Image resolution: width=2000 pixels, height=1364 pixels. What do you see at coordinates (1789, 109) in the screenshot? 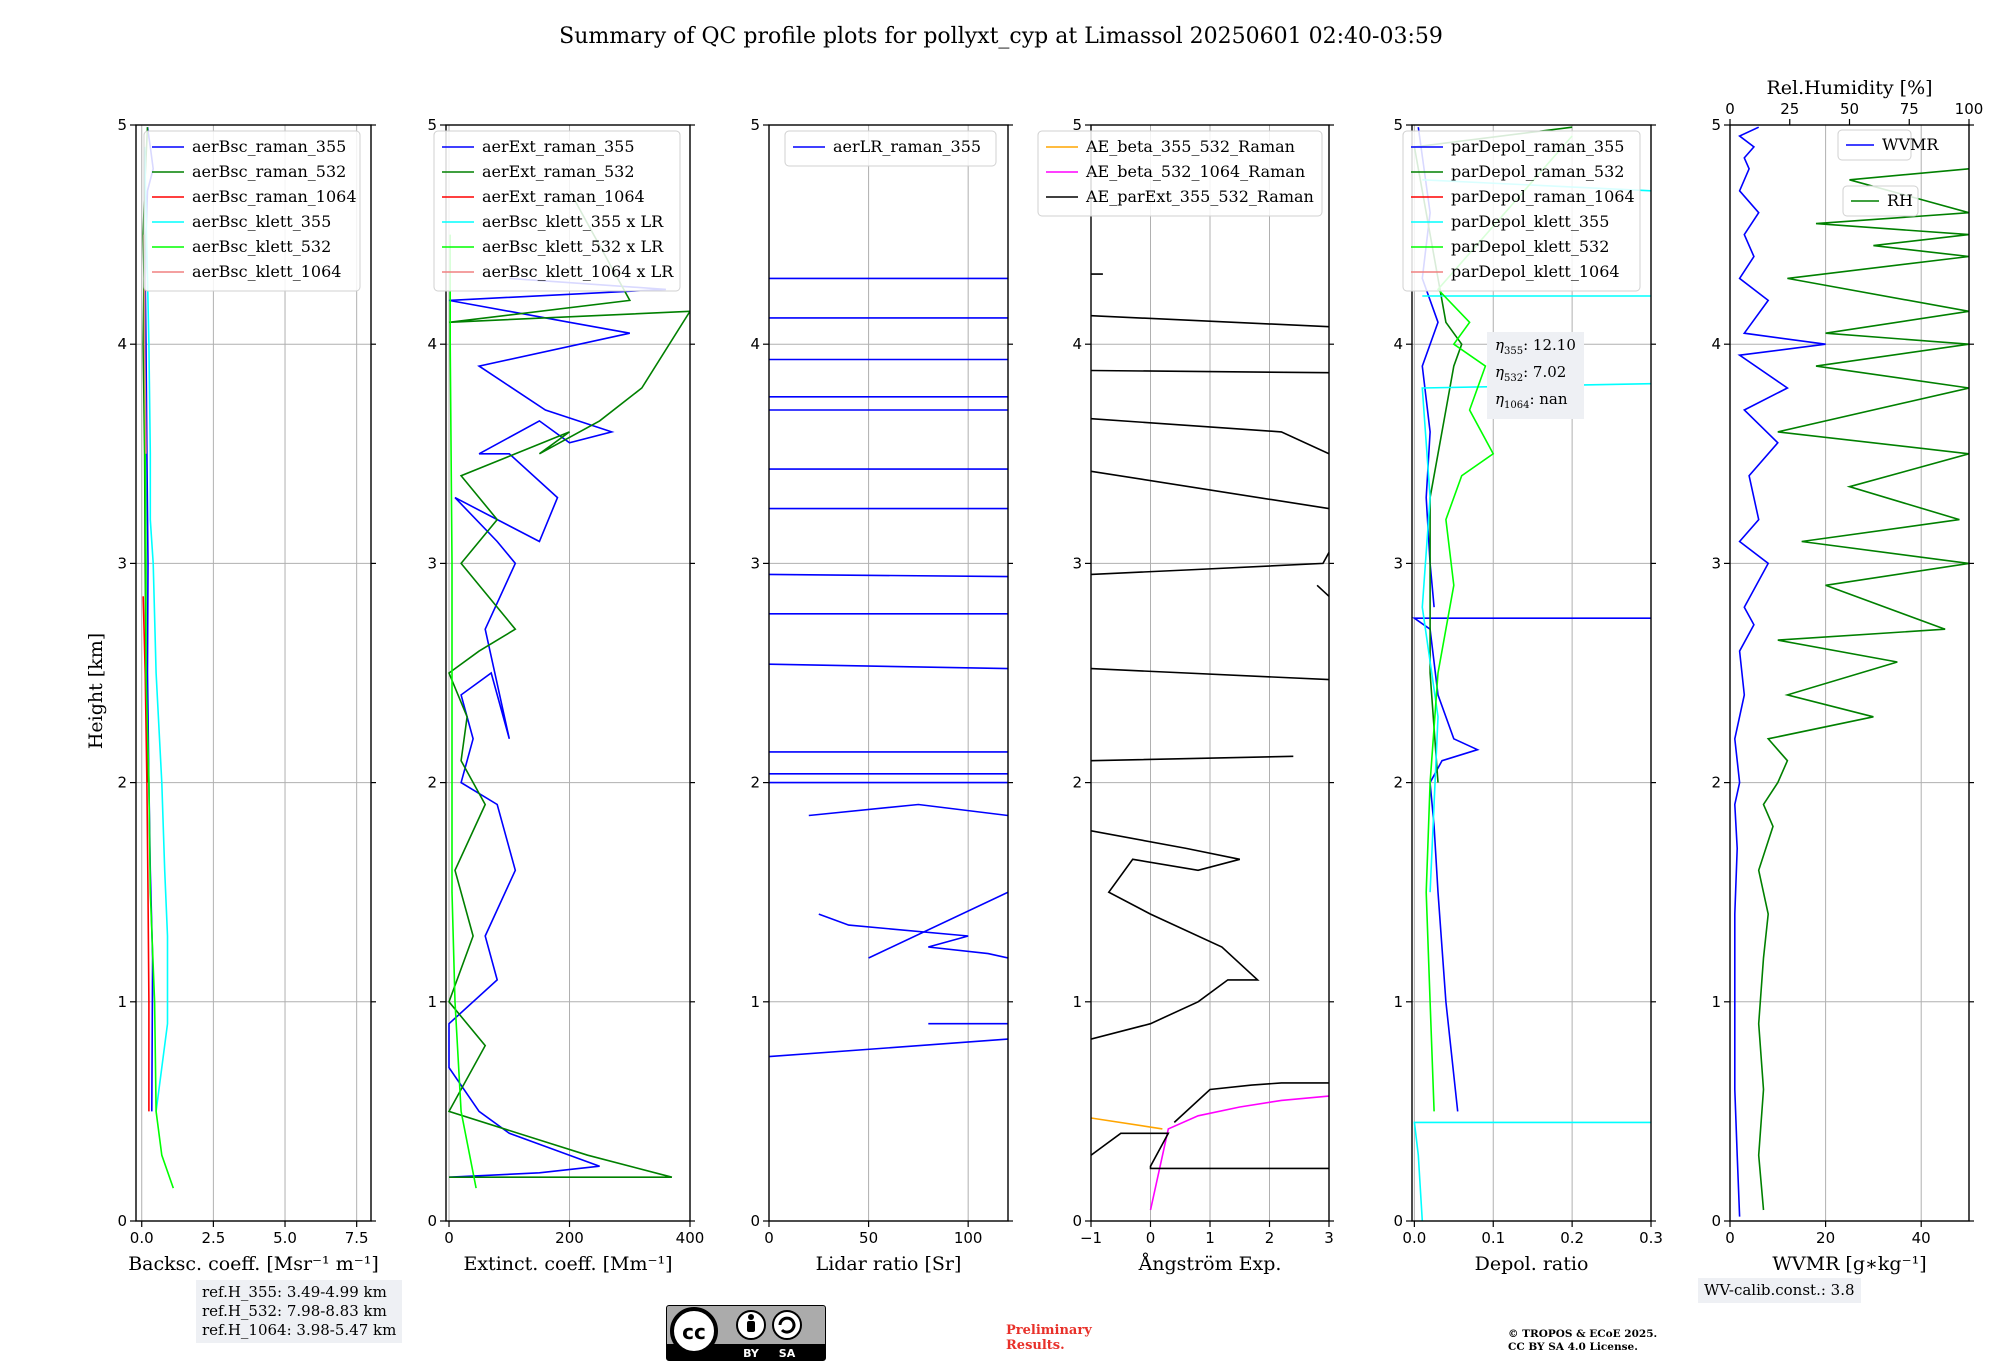
I see `top-tick-label: 25` at bounding box center [1789, 109].